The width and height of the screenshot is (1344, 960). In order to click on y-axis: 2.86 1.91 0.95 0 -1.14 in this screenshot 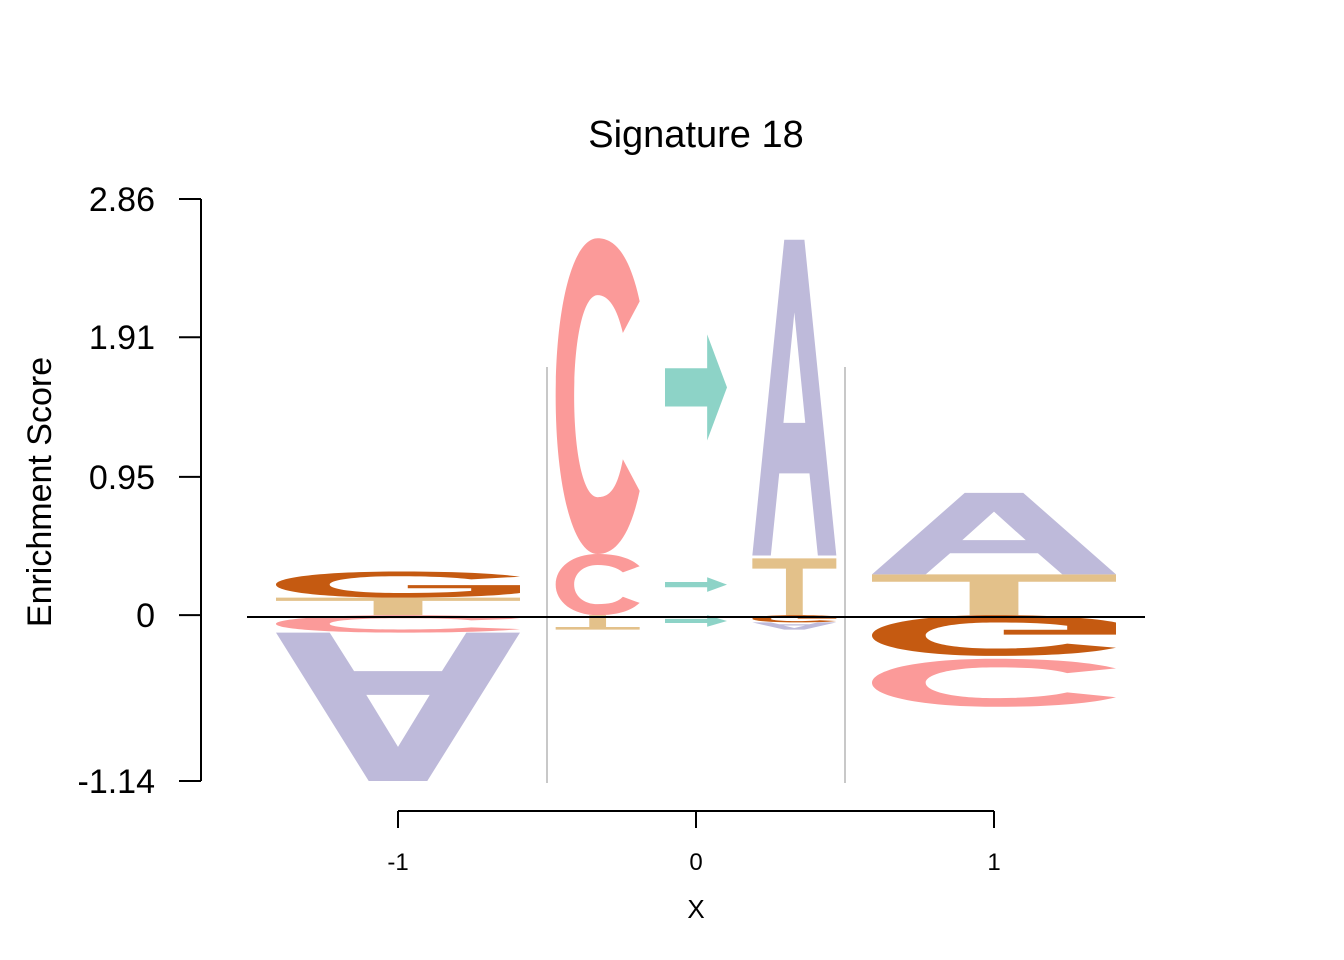, I will do `click(140, 491)`.